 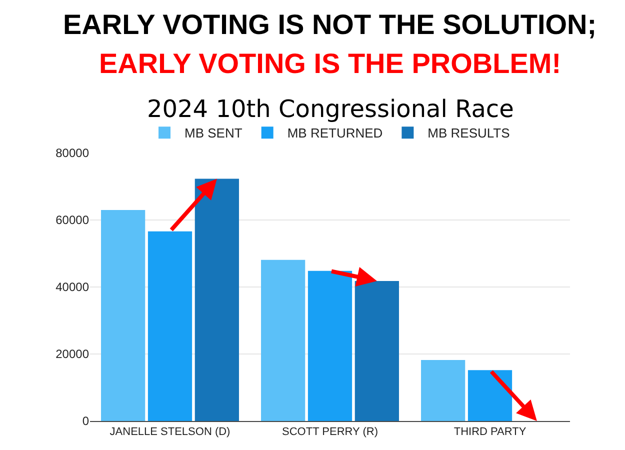 What do you see at coordinates (330, 432) in the screenshot?
I see `x-tick-label: SCOTT PERRY (R)` at bounding box center [330, 432].